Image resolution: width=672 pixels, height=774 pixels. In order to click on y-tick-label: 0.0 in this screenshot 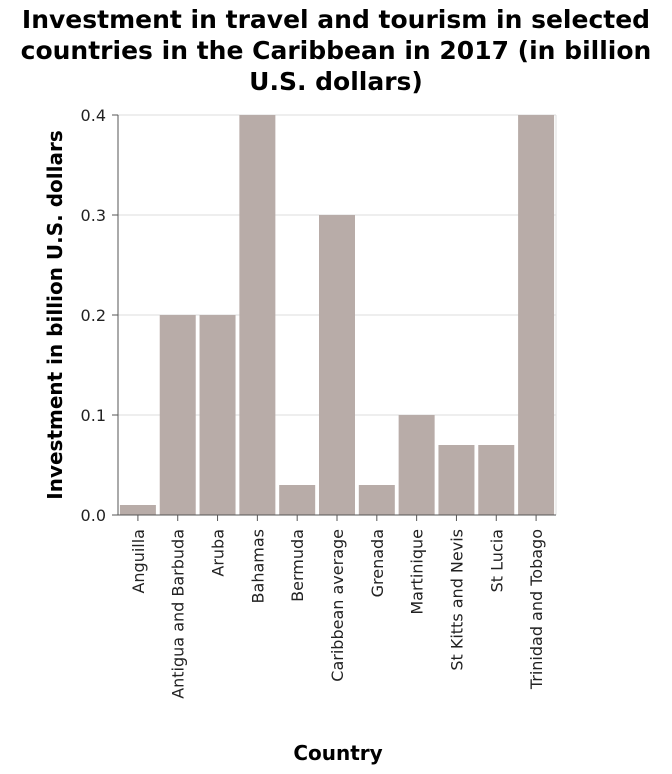, I will do `click(93, 515)`.